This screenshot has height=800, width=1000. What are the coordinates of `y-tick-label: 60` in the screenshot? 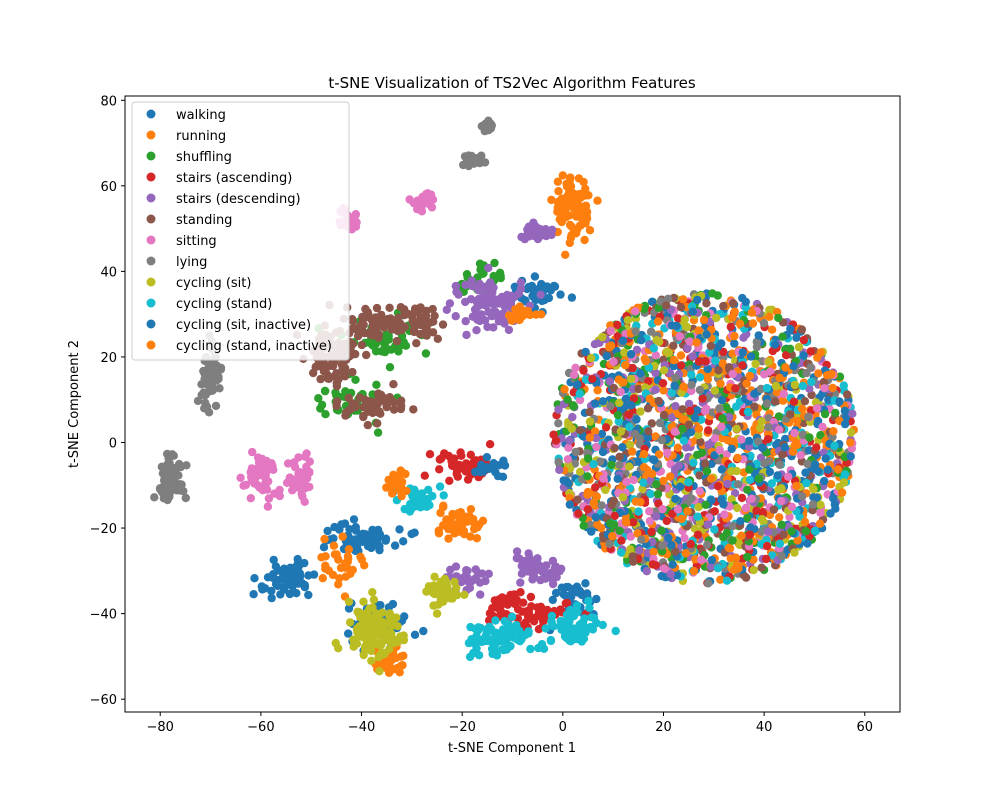 It's located at (108, 187).